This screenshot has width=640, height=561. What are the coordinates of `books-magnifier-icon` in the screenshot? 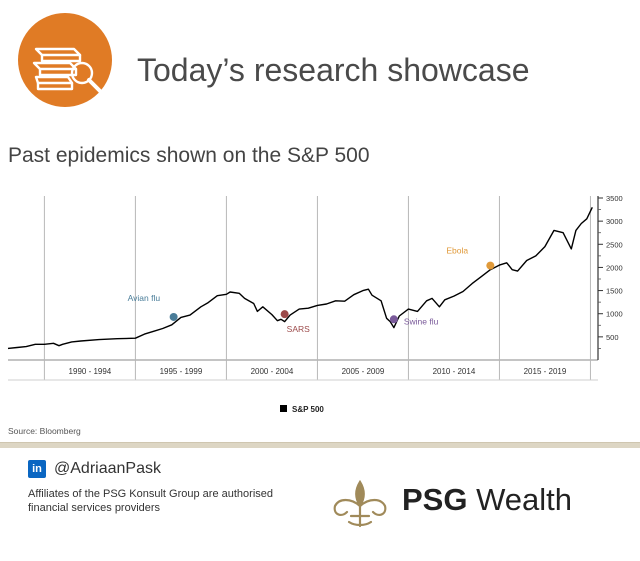 It's located at (65, 60).